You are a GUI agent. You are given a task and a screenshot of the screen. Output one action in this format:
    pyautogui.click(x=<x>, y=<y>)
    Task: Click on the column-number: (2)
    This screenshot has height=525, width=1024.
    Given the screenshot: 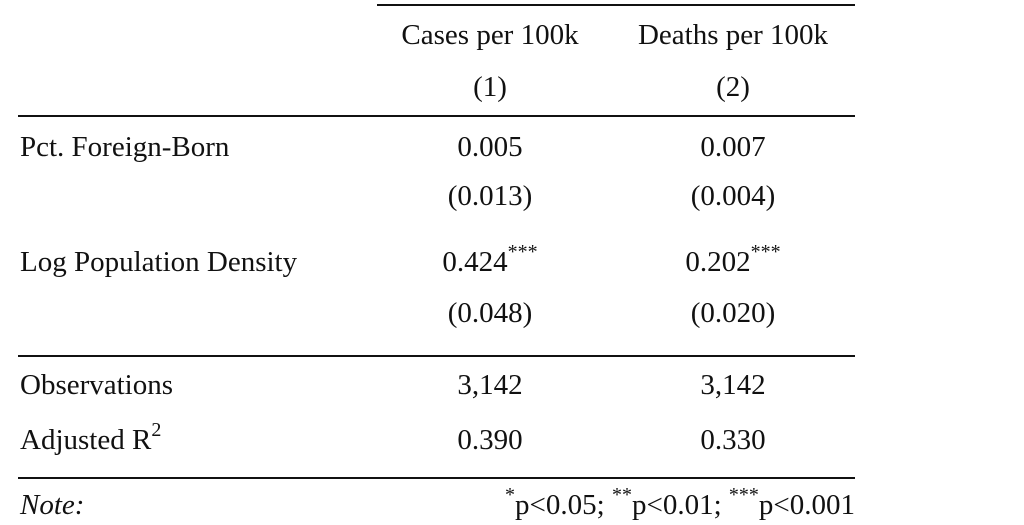 What is the action you would take?
    pyautogui.click(x=733, y=87)
    